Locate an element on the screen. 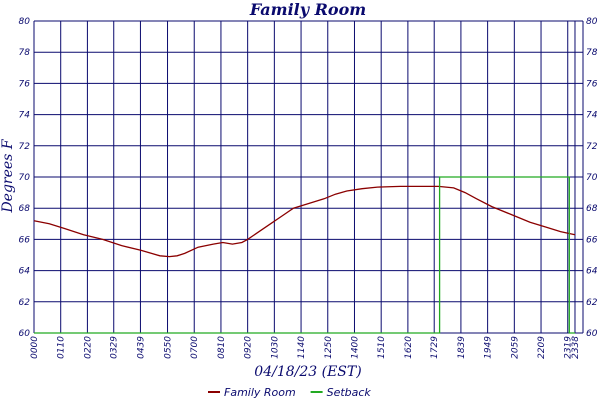 Image resolution: width=600 pixels, height=400 pixels. y-tick-label-right: 76 is located at coordinates (592, 84).